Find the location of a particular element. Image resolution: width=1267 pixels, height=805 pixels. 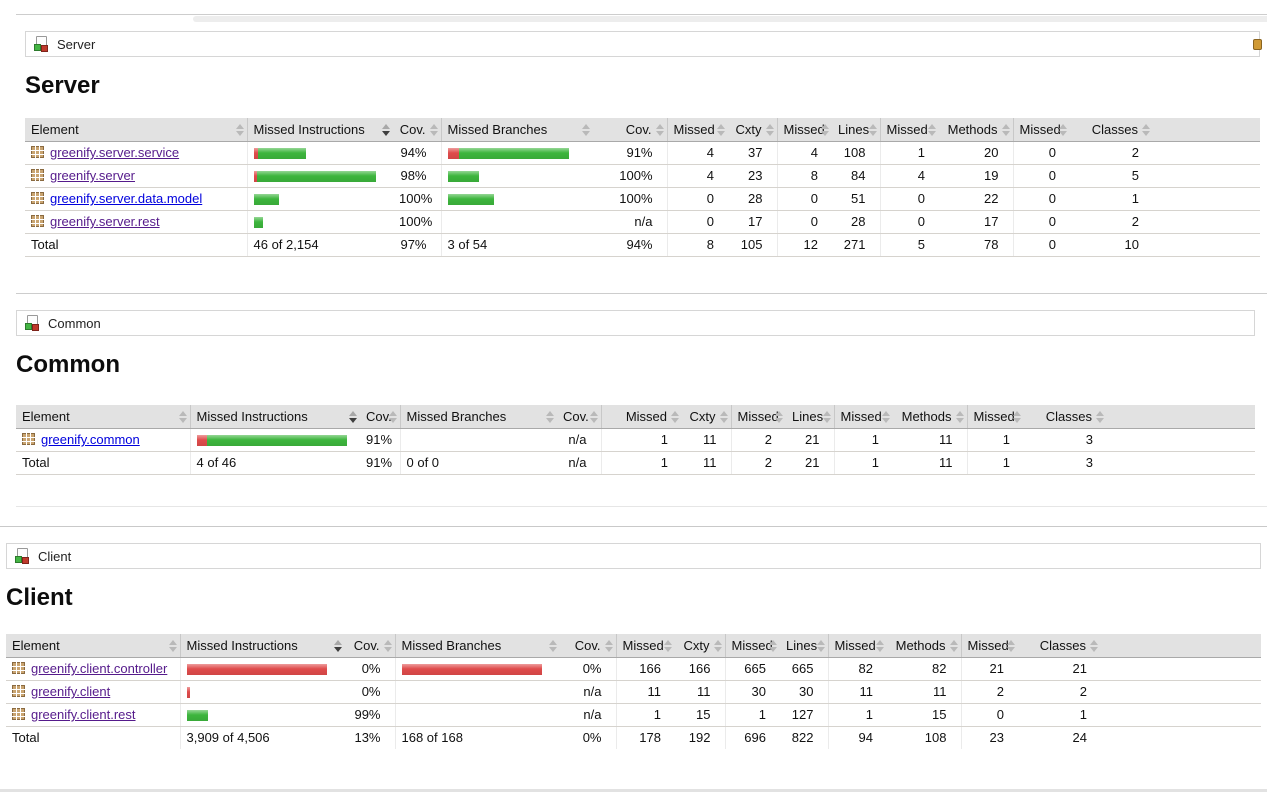

total-branches-value: 0 of 0 is located at coordinates (478, 463).